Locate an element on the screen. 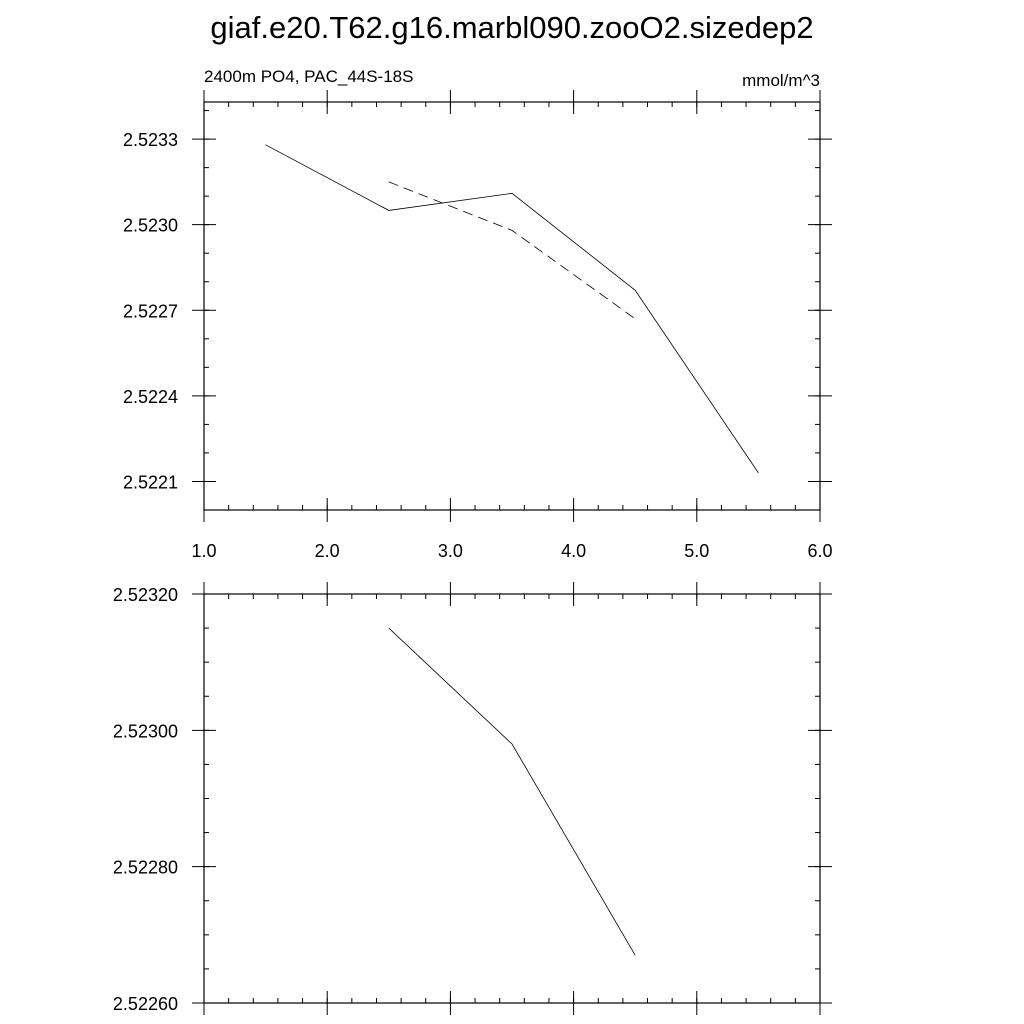  top-x-tick-label: 2.0 is located at coordinates (327, 551).